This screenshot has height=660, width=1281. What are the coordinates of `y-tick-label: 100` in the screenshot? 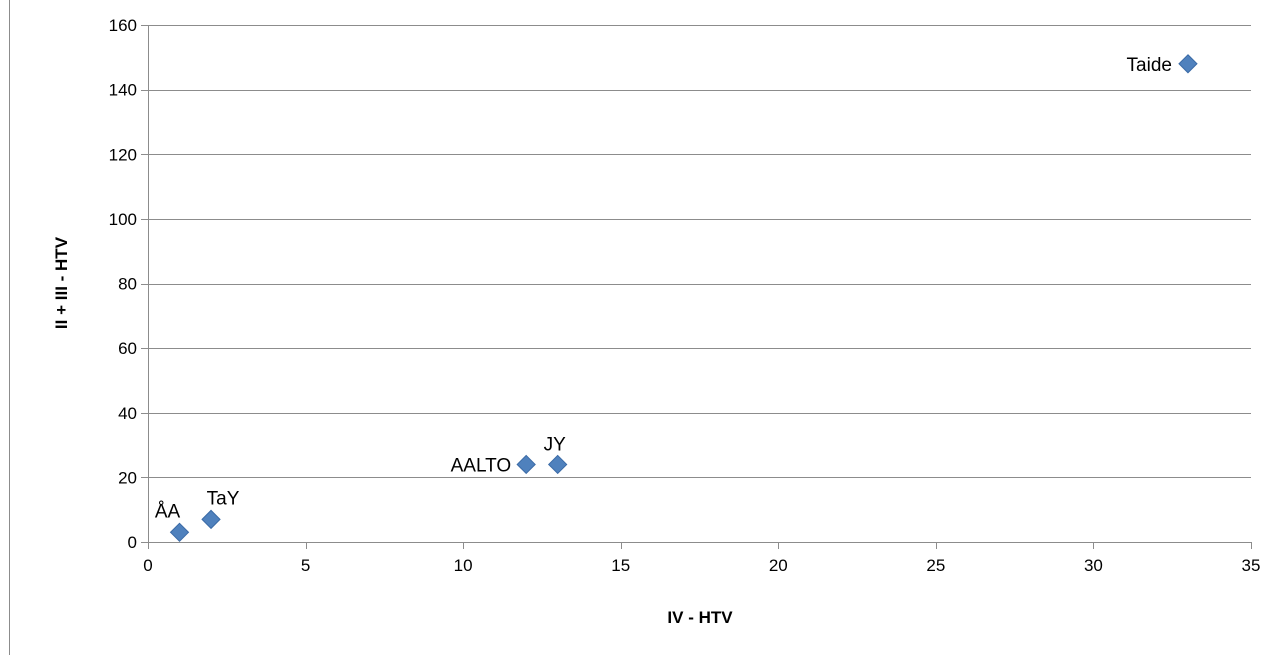 It's located at (123, 219).